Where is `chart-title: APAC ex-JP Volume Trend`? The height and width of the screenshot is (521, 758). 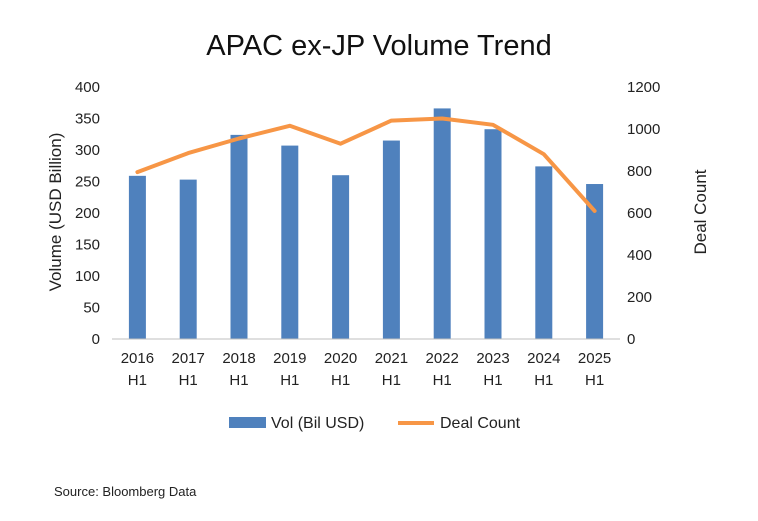 chart-title: APAC ex-JP Volume Trend is located at coordinates (378, 46).